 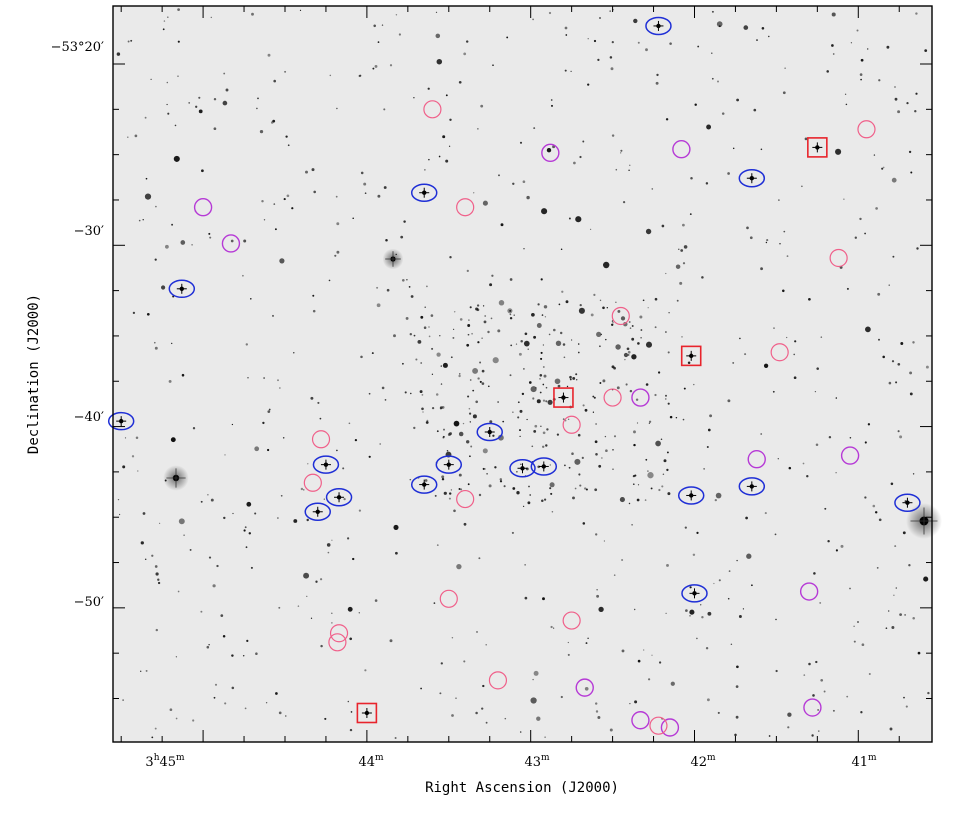 What do you see at coordinates (864, 761) in the screenshot?
I see `x-tick-label-41: 41m` at bounding box center [864, 761].